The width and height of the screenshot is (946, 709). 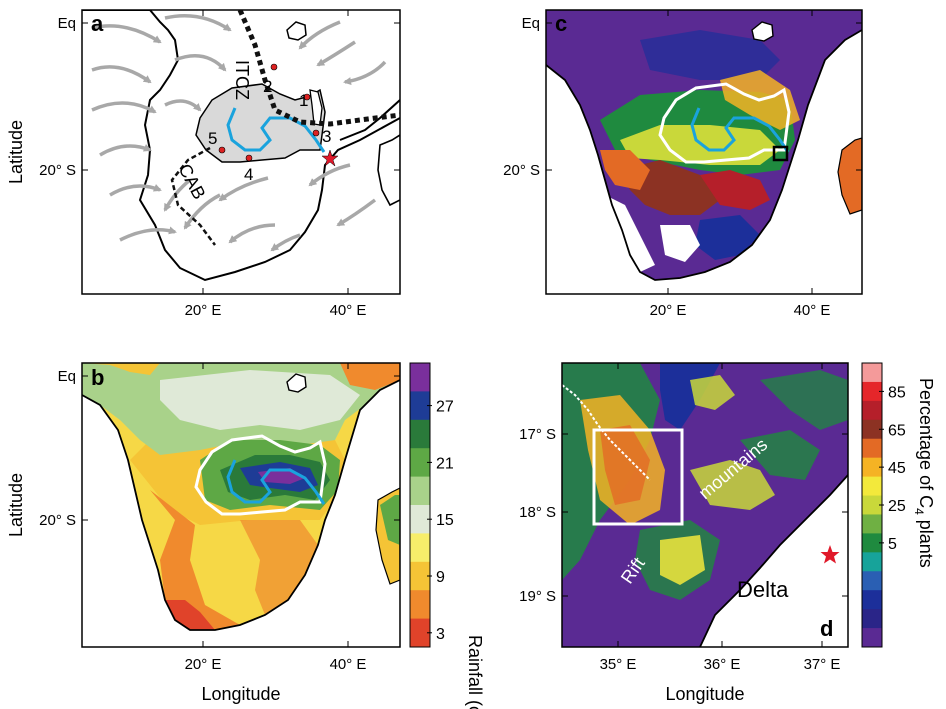 I want to click on rainfall-colorbar: 27 21 15 9 3, so click(x=431, y=505).